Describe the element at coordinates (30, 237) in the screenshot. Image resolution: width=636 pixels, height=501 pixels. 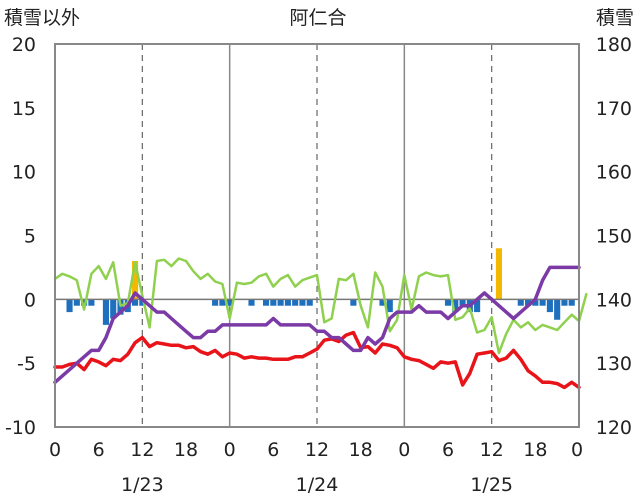
I see `y-left-tick-label: 5` at that location.